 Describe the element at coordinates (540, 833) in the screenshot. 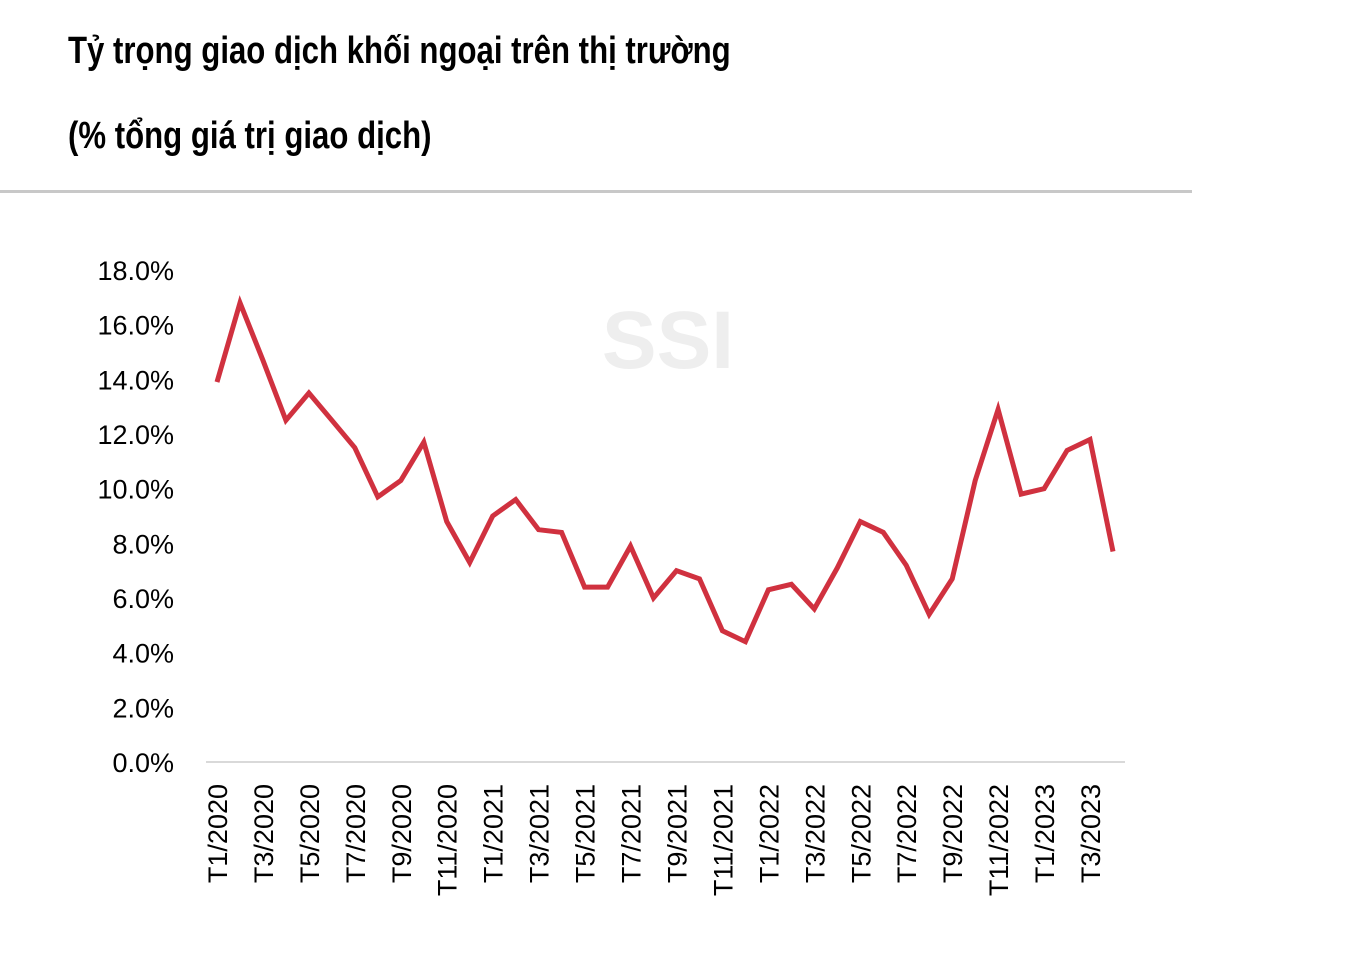

I see `x-tick-label: T3/2021` at that location.